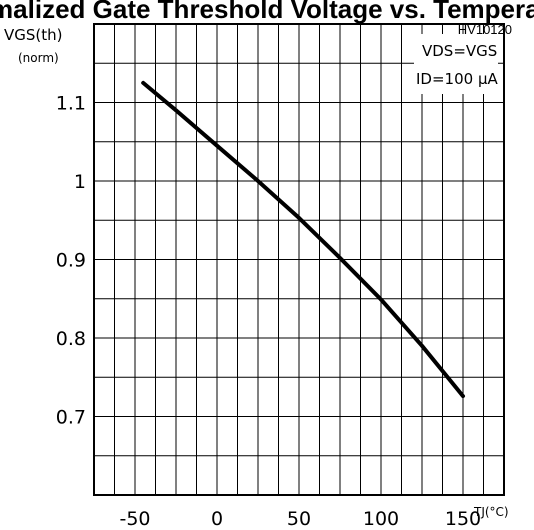  I want to click on conditions-box-bg, so click(456, 64).